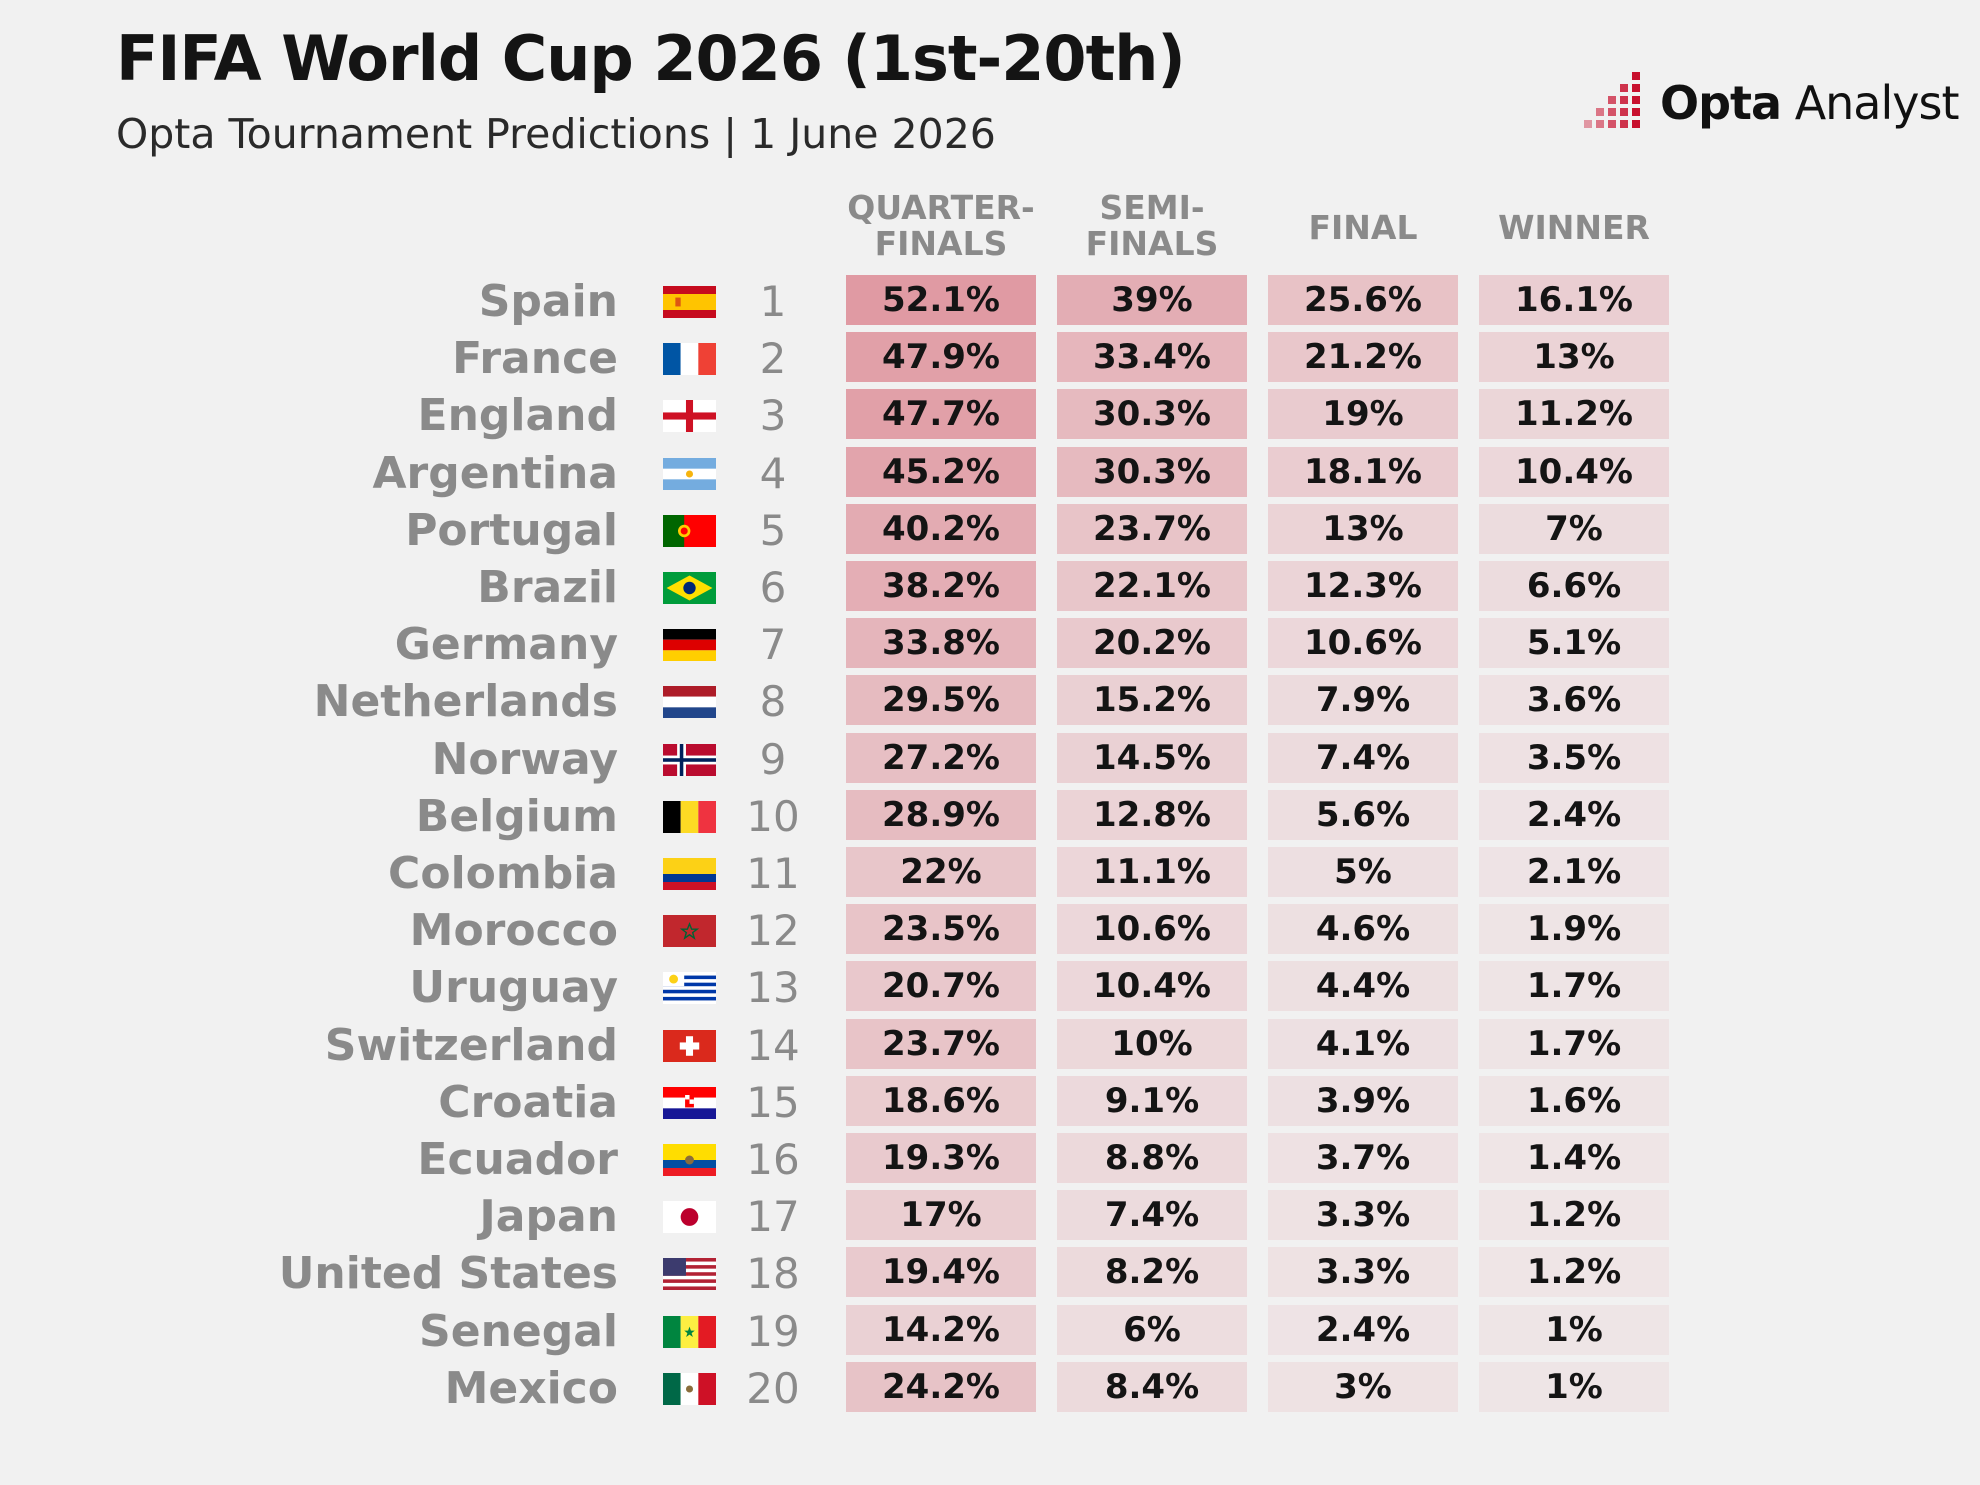  I want to click on cell-quarter-finals: 22%, so click(941, 872).